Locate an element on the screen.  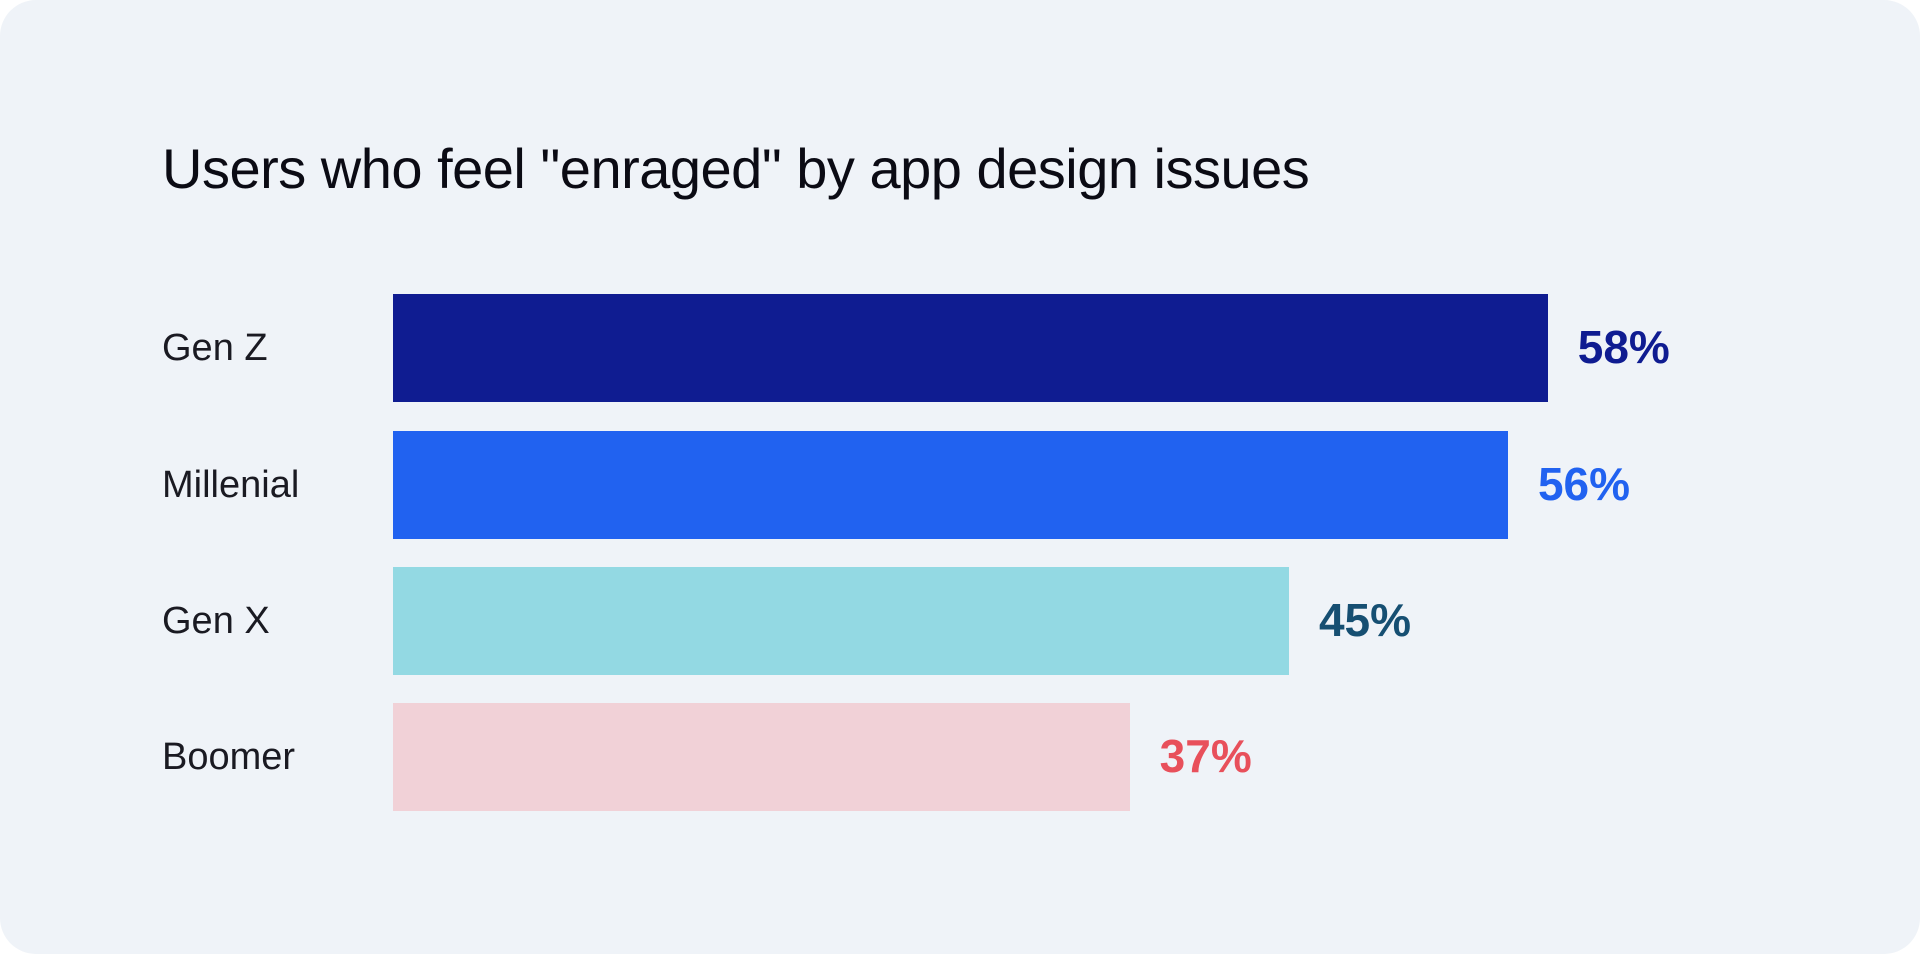
value-label: 56% is located at coordinates (1584, 484).